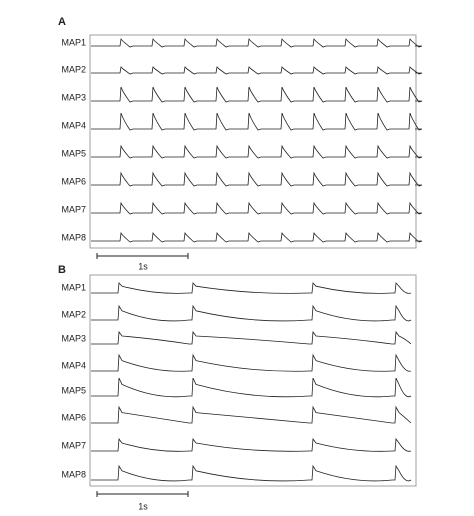 Image resolution: width=474 pixels, height=516 pixels. I want to click on panel-label: A, so click(62, 22).